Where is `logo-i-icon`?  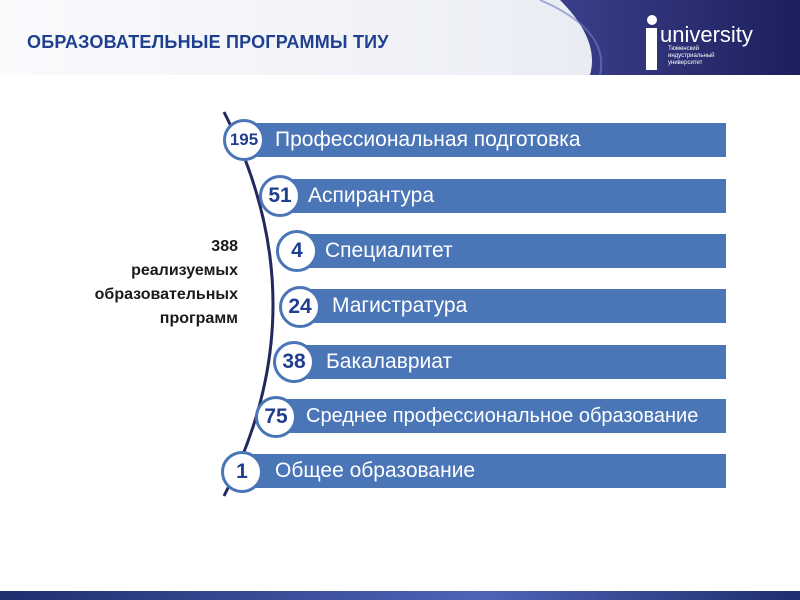 logo-i-icon is located at coordinates (651, 42).